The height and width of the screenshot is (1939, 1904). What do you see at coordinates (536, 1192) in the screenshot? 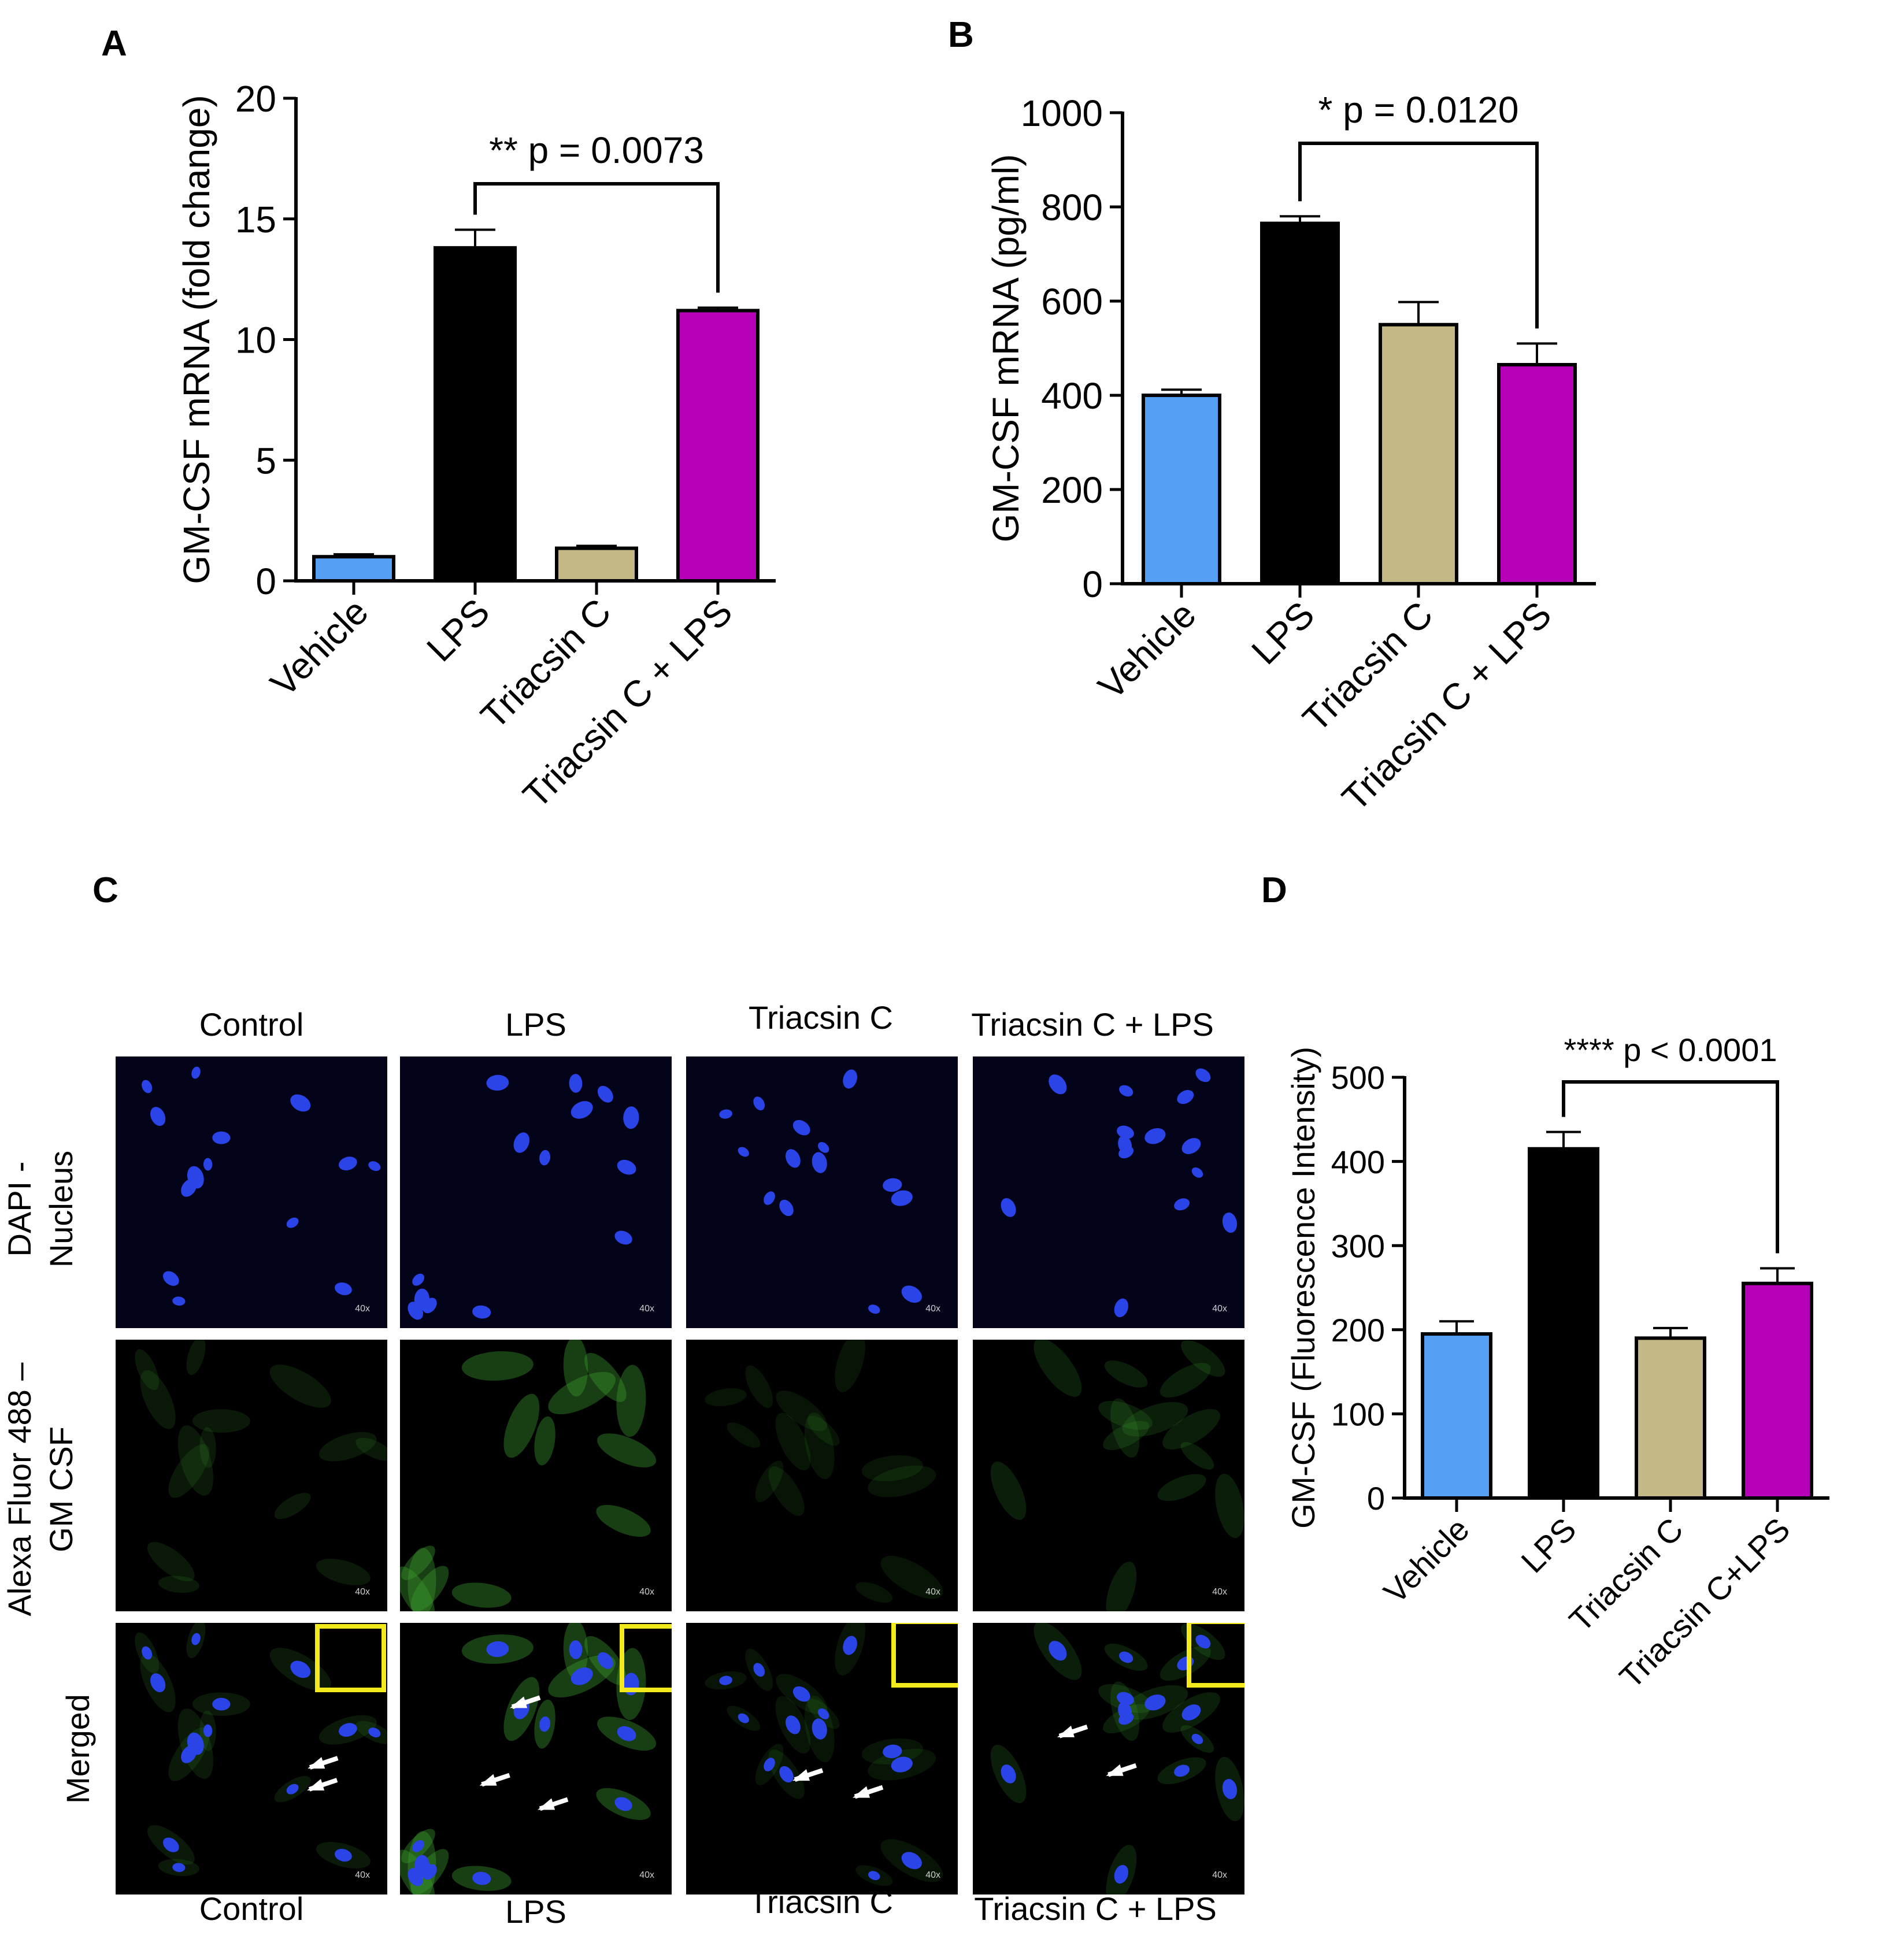
I see `micrograph-dapi-lps: 40x` at bounding box center [536, 1192].